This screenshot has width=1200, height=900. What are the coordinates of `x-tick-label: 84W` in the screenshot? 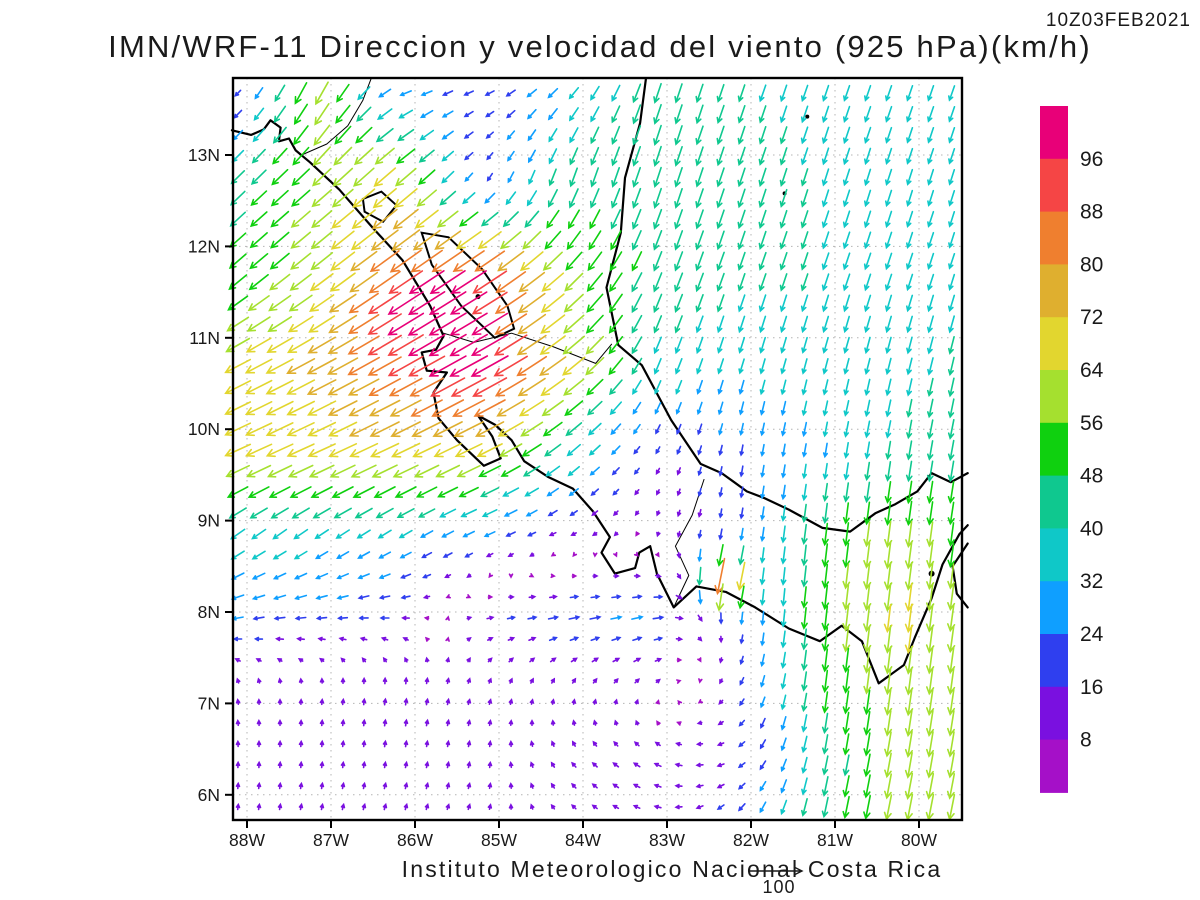 It's located at (583, 840).